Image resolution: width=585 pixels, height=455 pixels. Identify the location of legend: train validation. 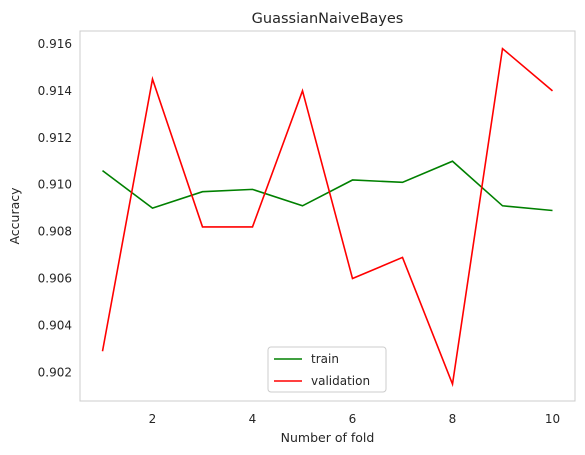
(327, 369).